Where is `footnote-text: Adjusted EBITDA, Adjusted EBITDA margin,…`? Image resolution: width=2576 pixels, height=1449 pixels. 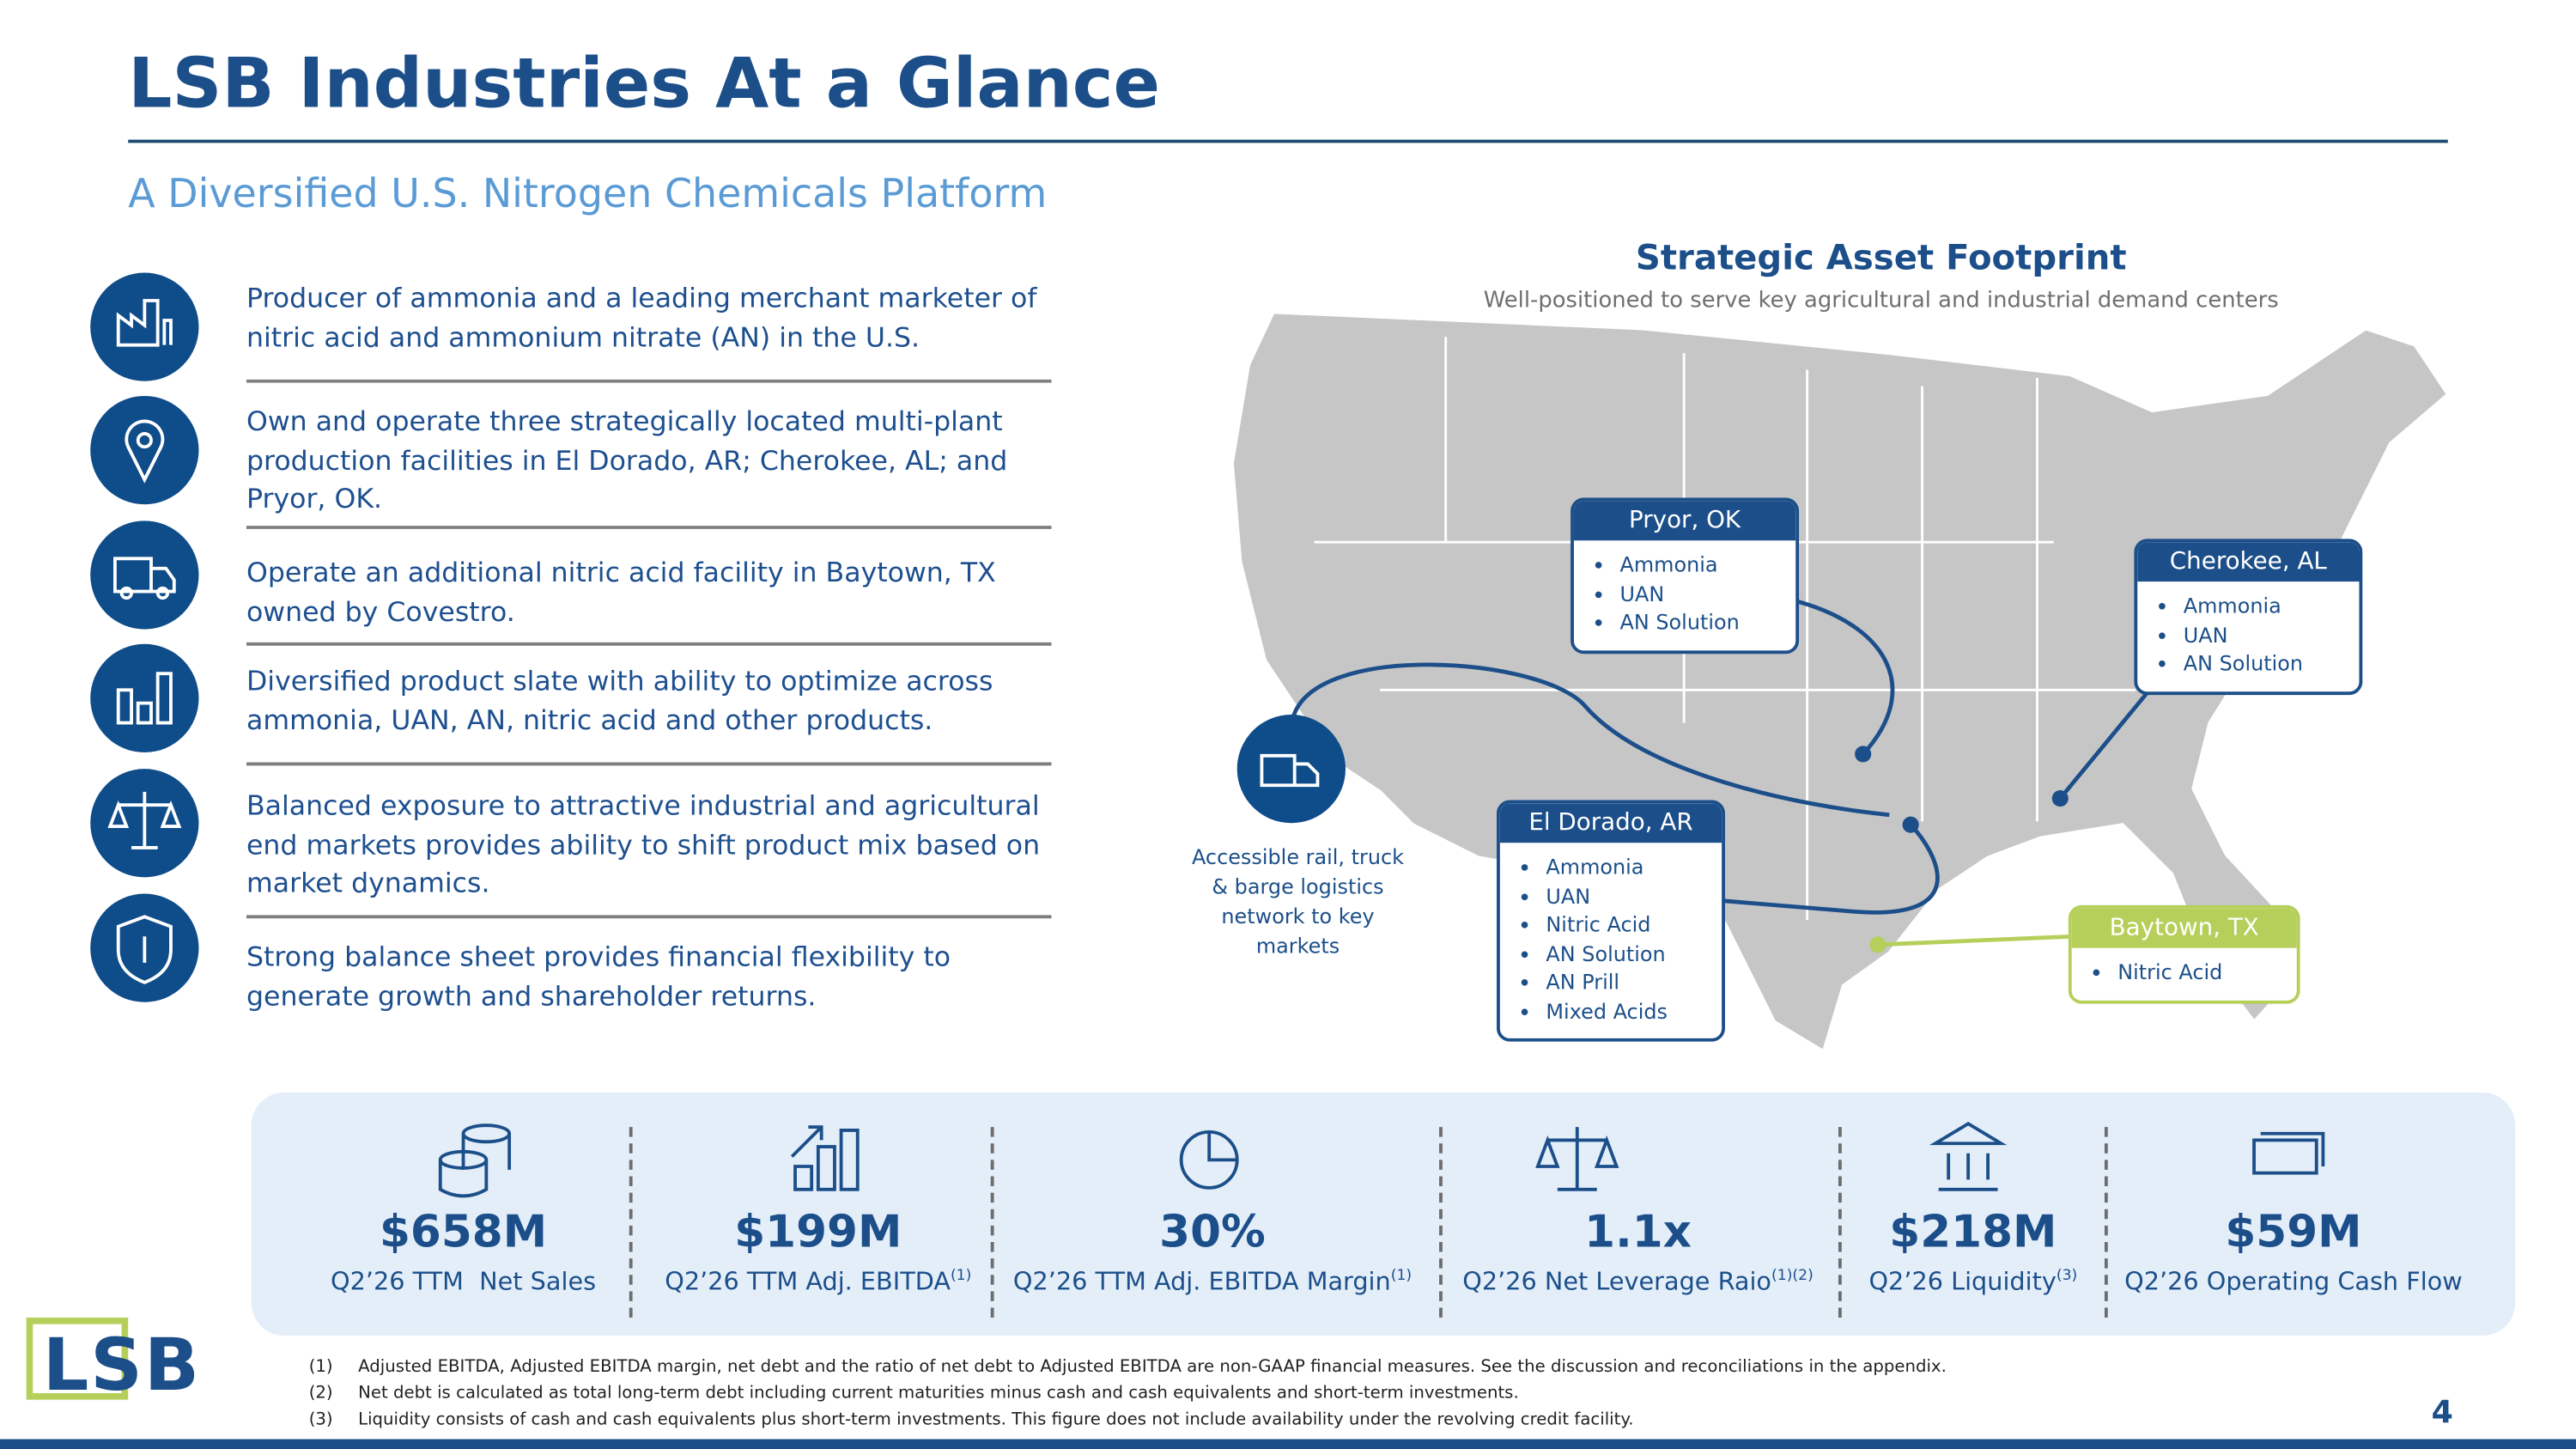 footnote-text: Adjusted EBITDA, Adjusted EBITDA margin,… is located at coordinates (1152, 1366).